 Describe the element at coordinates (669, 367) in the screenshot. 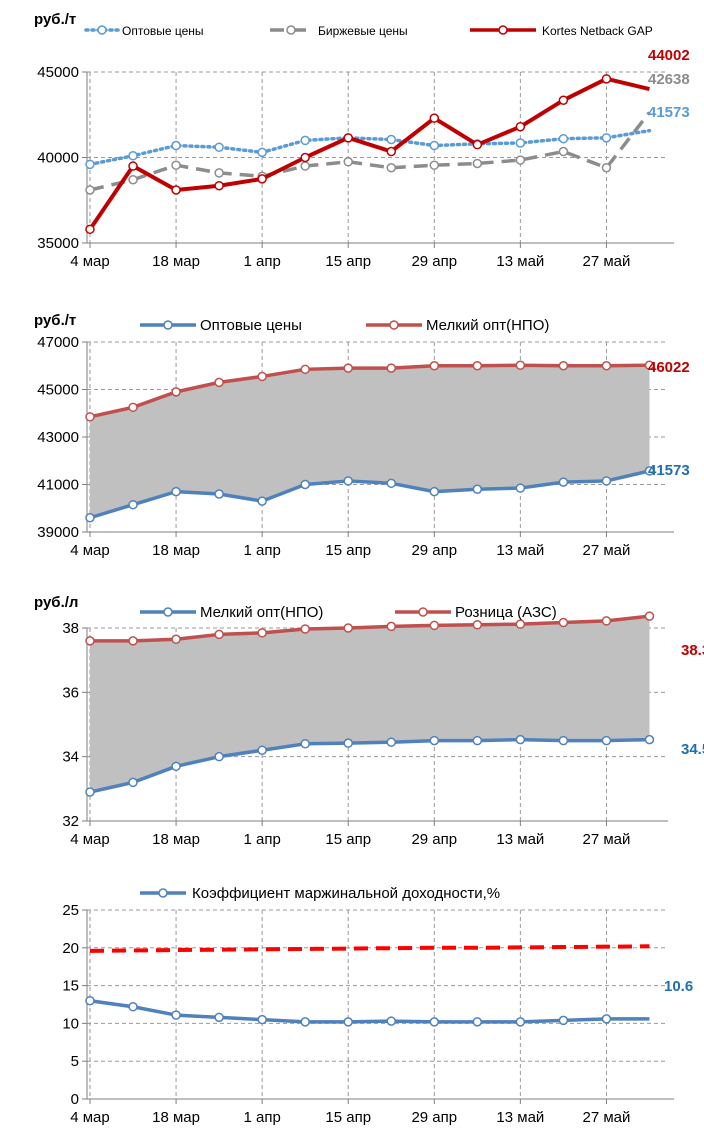

I see `end-value-label: 46022` at that location.